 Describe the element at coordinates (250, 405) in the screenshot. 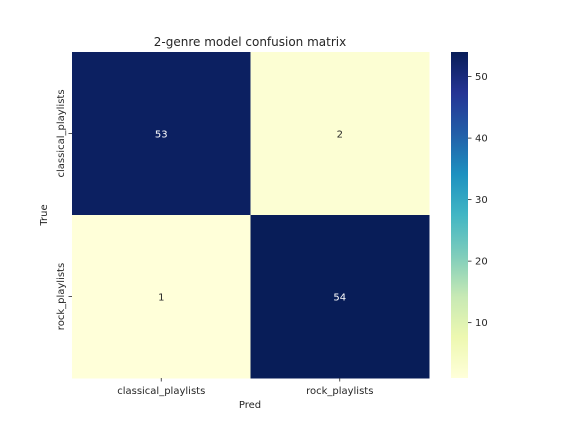

I see `x-axis-label: Pred` at that location.